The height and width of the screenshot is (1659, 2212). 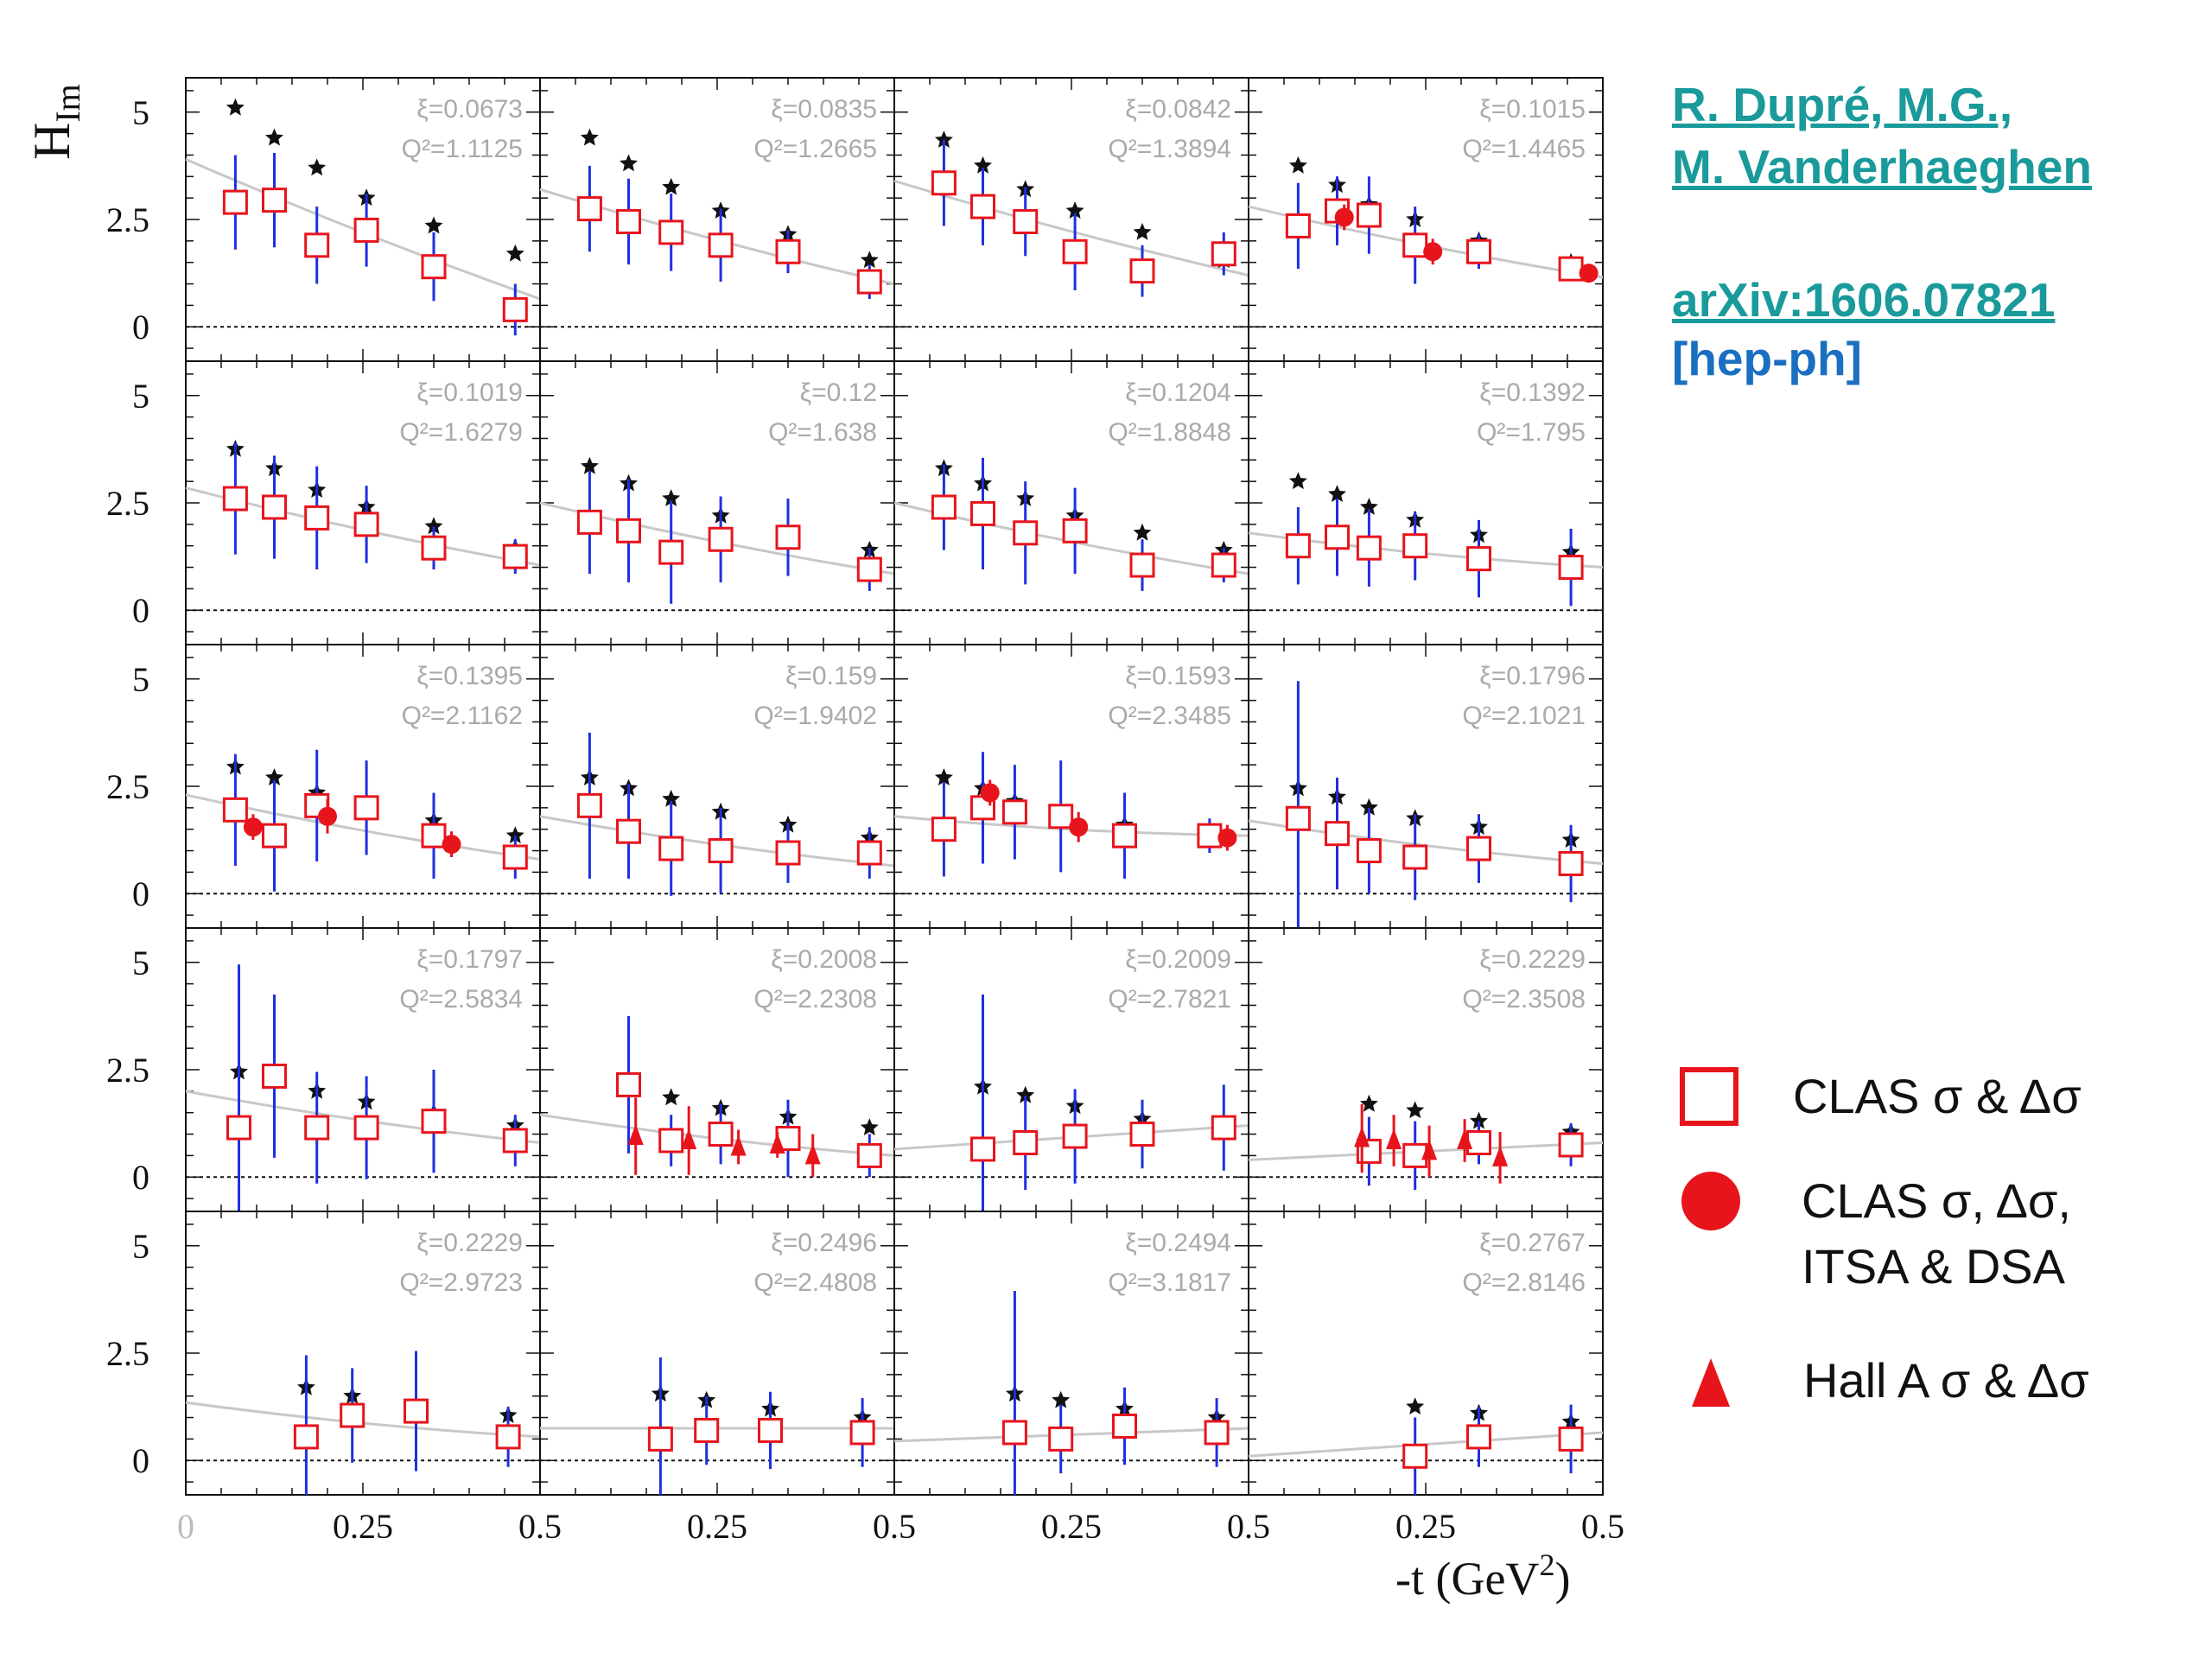 I want to click on q2-label: Q²=2.9723, so click(x=461, y=1282).